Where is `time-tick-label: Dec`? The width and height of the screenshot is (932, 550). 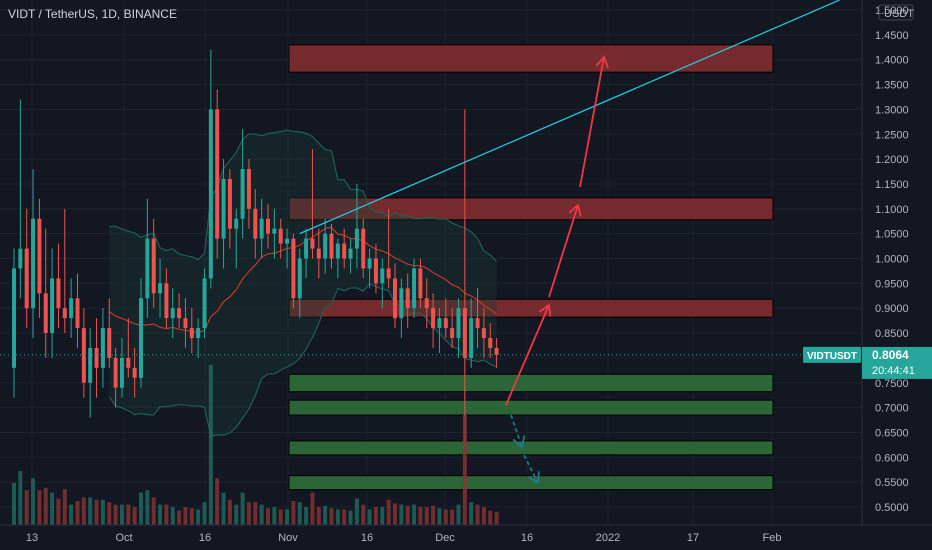 time-tick-label: Dec is located at coordinates (445, 538).